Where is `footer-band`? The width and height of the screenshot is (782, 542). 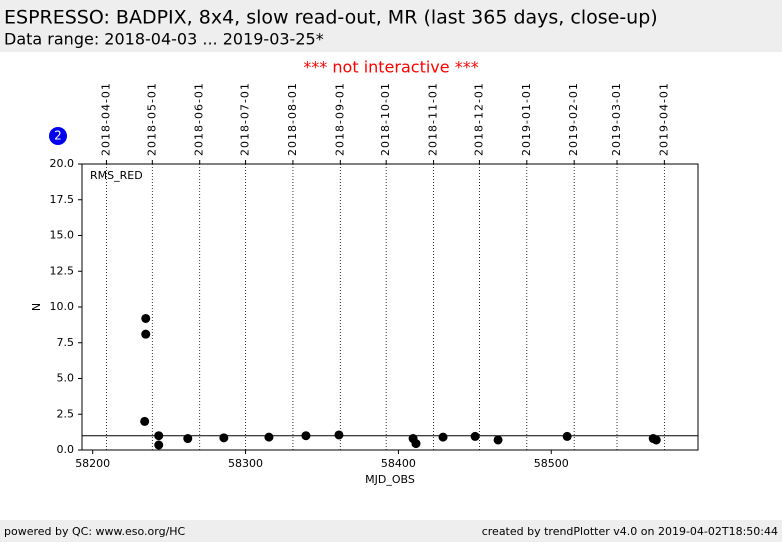
footer-band is located at coordinates (391, 531).